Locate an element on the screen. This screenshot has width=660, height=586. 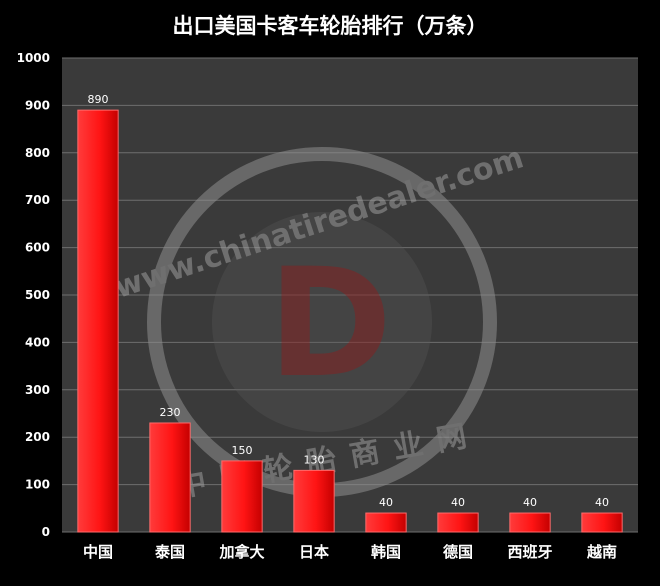
x-category-label: 德国 is located at coordinates (458, 552).